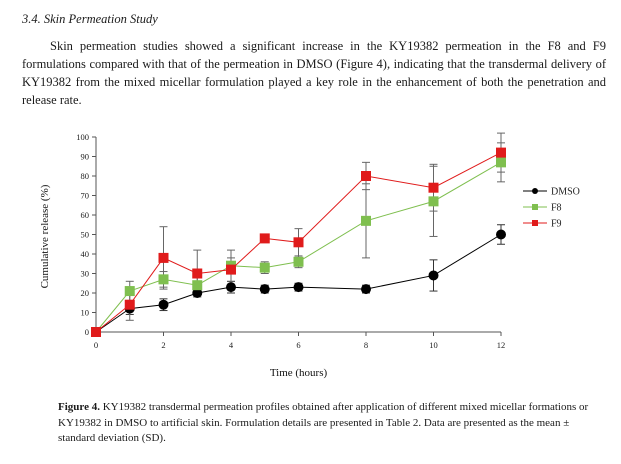 The image size is (621, 464). What do you see at coordinates (299, 373) in the screenshot?
I see `x-axis-title: Time (hours)` at bounding box center [299, 373].